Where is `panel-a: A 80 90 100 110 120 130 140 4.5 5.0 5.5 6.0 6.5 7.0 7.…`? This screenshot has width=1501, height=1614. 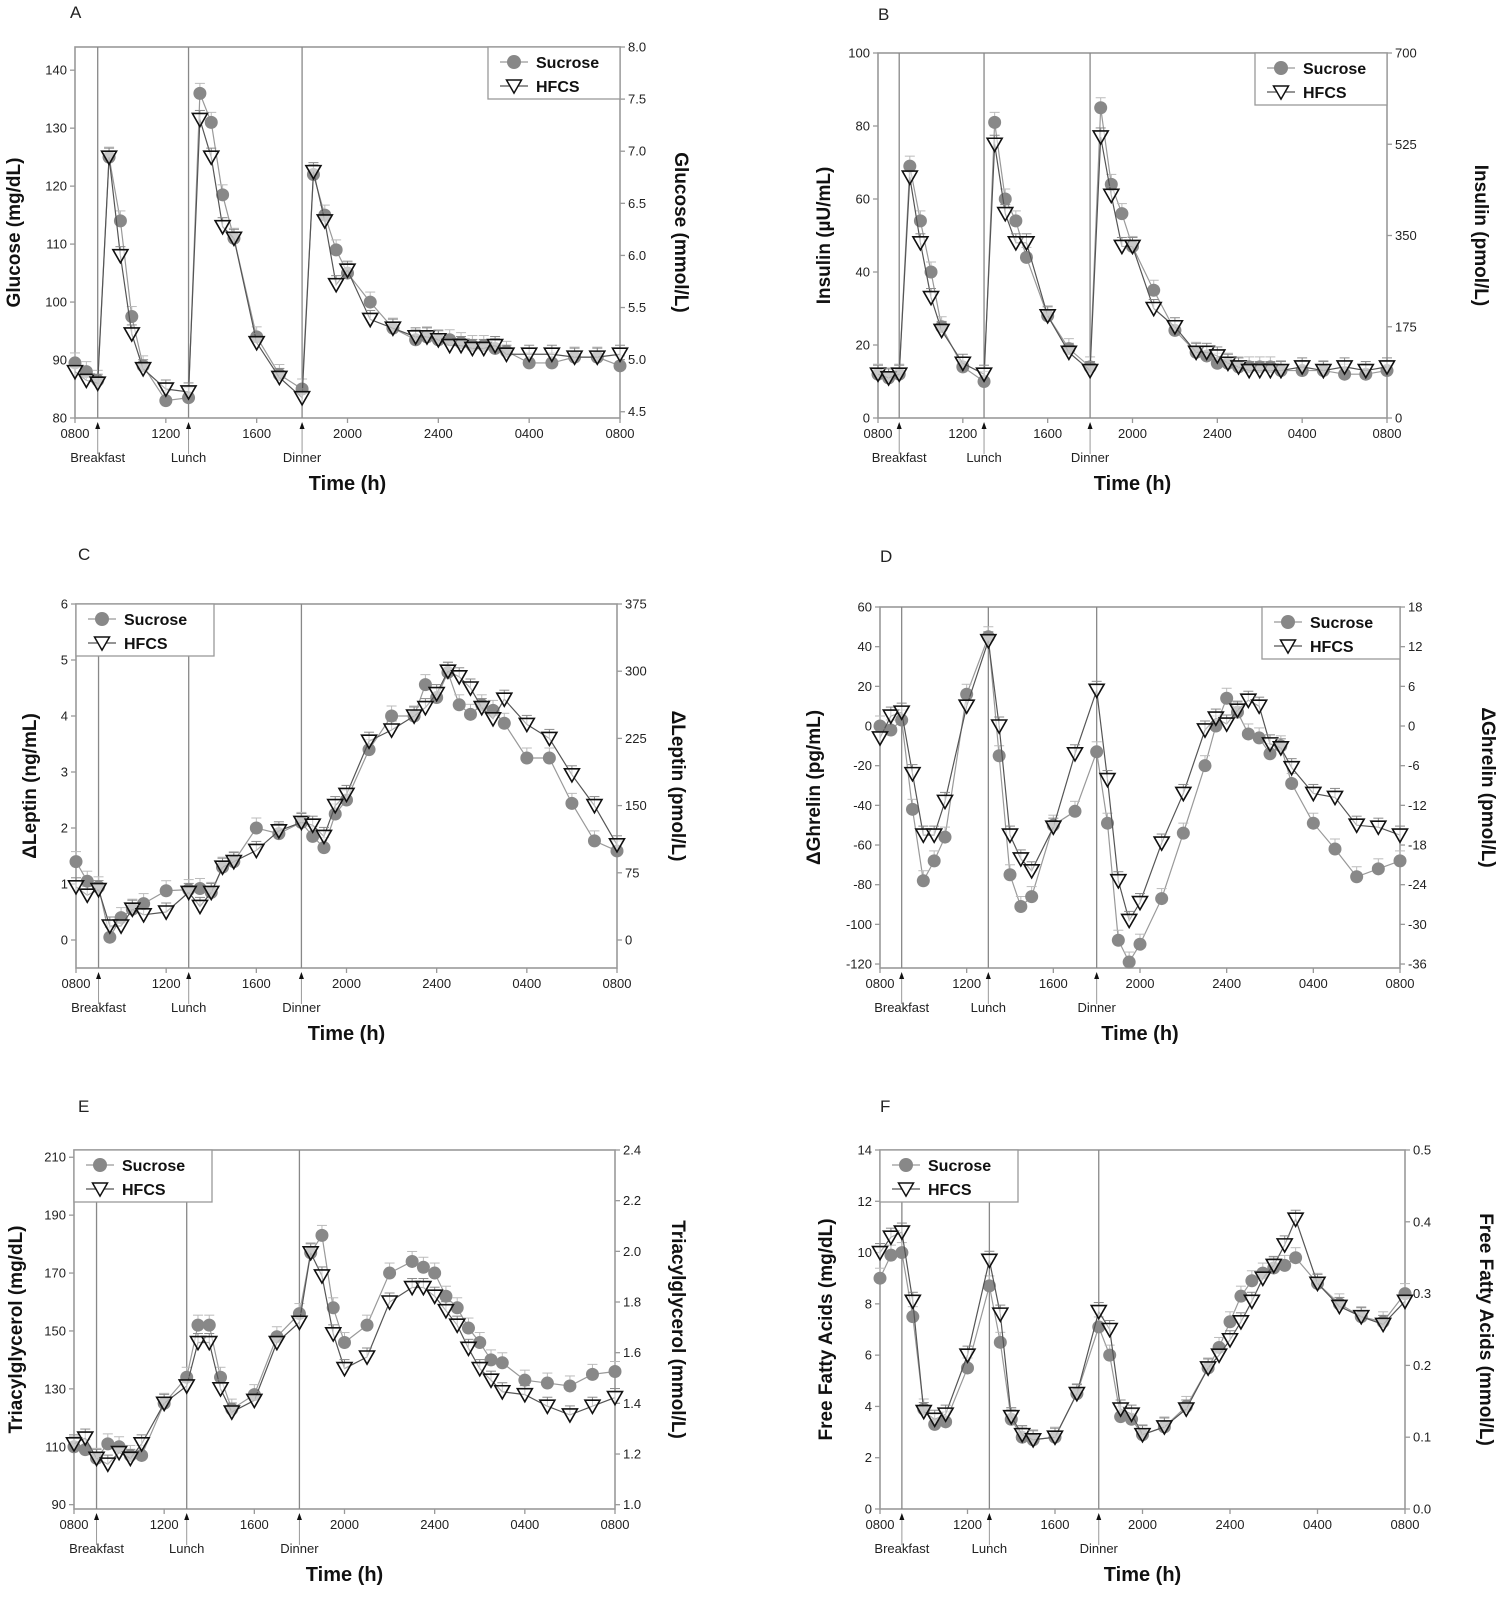
panel-a: A 80 90 100 110 120 130 140 4.5 5.0 5.5 6.0 6.5 7.0 7.… is located at coordinates (347, 249).